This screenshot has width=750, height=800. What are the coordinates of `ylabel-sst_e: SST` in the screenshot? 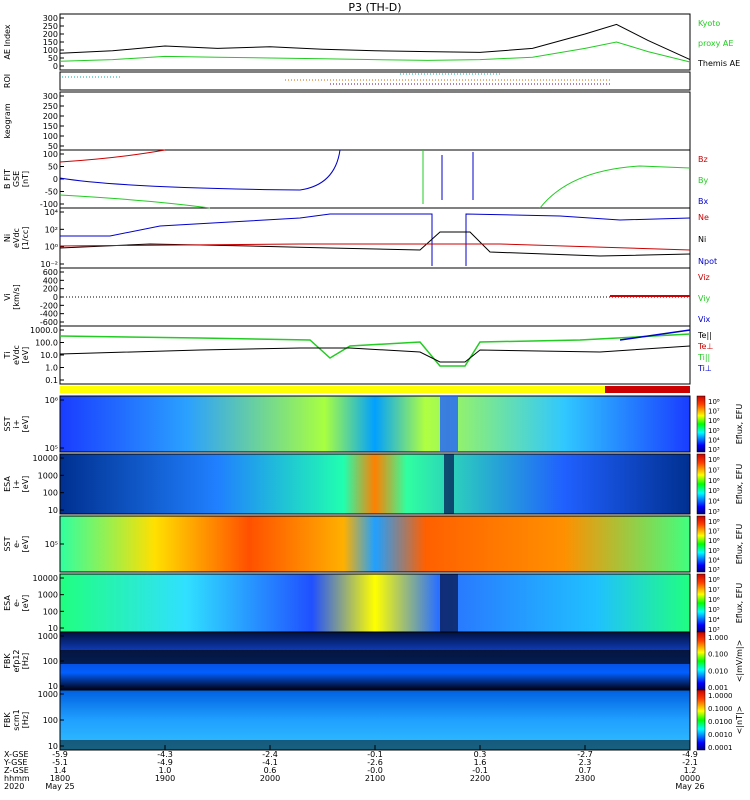 It's located at (7, 543).